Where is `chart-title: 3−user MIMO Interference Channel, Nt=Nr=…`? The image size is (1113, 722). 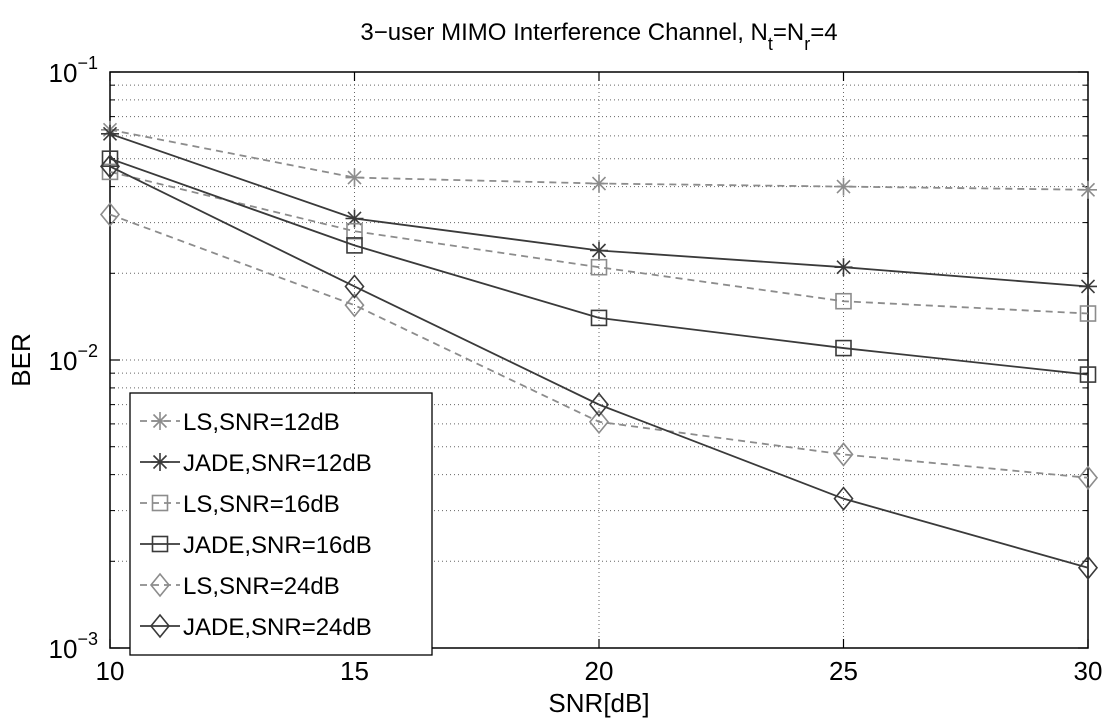
chart-title: 3−user MIMO Interference Channel, Nt=Nr=… is located at coordinates (598, 36).